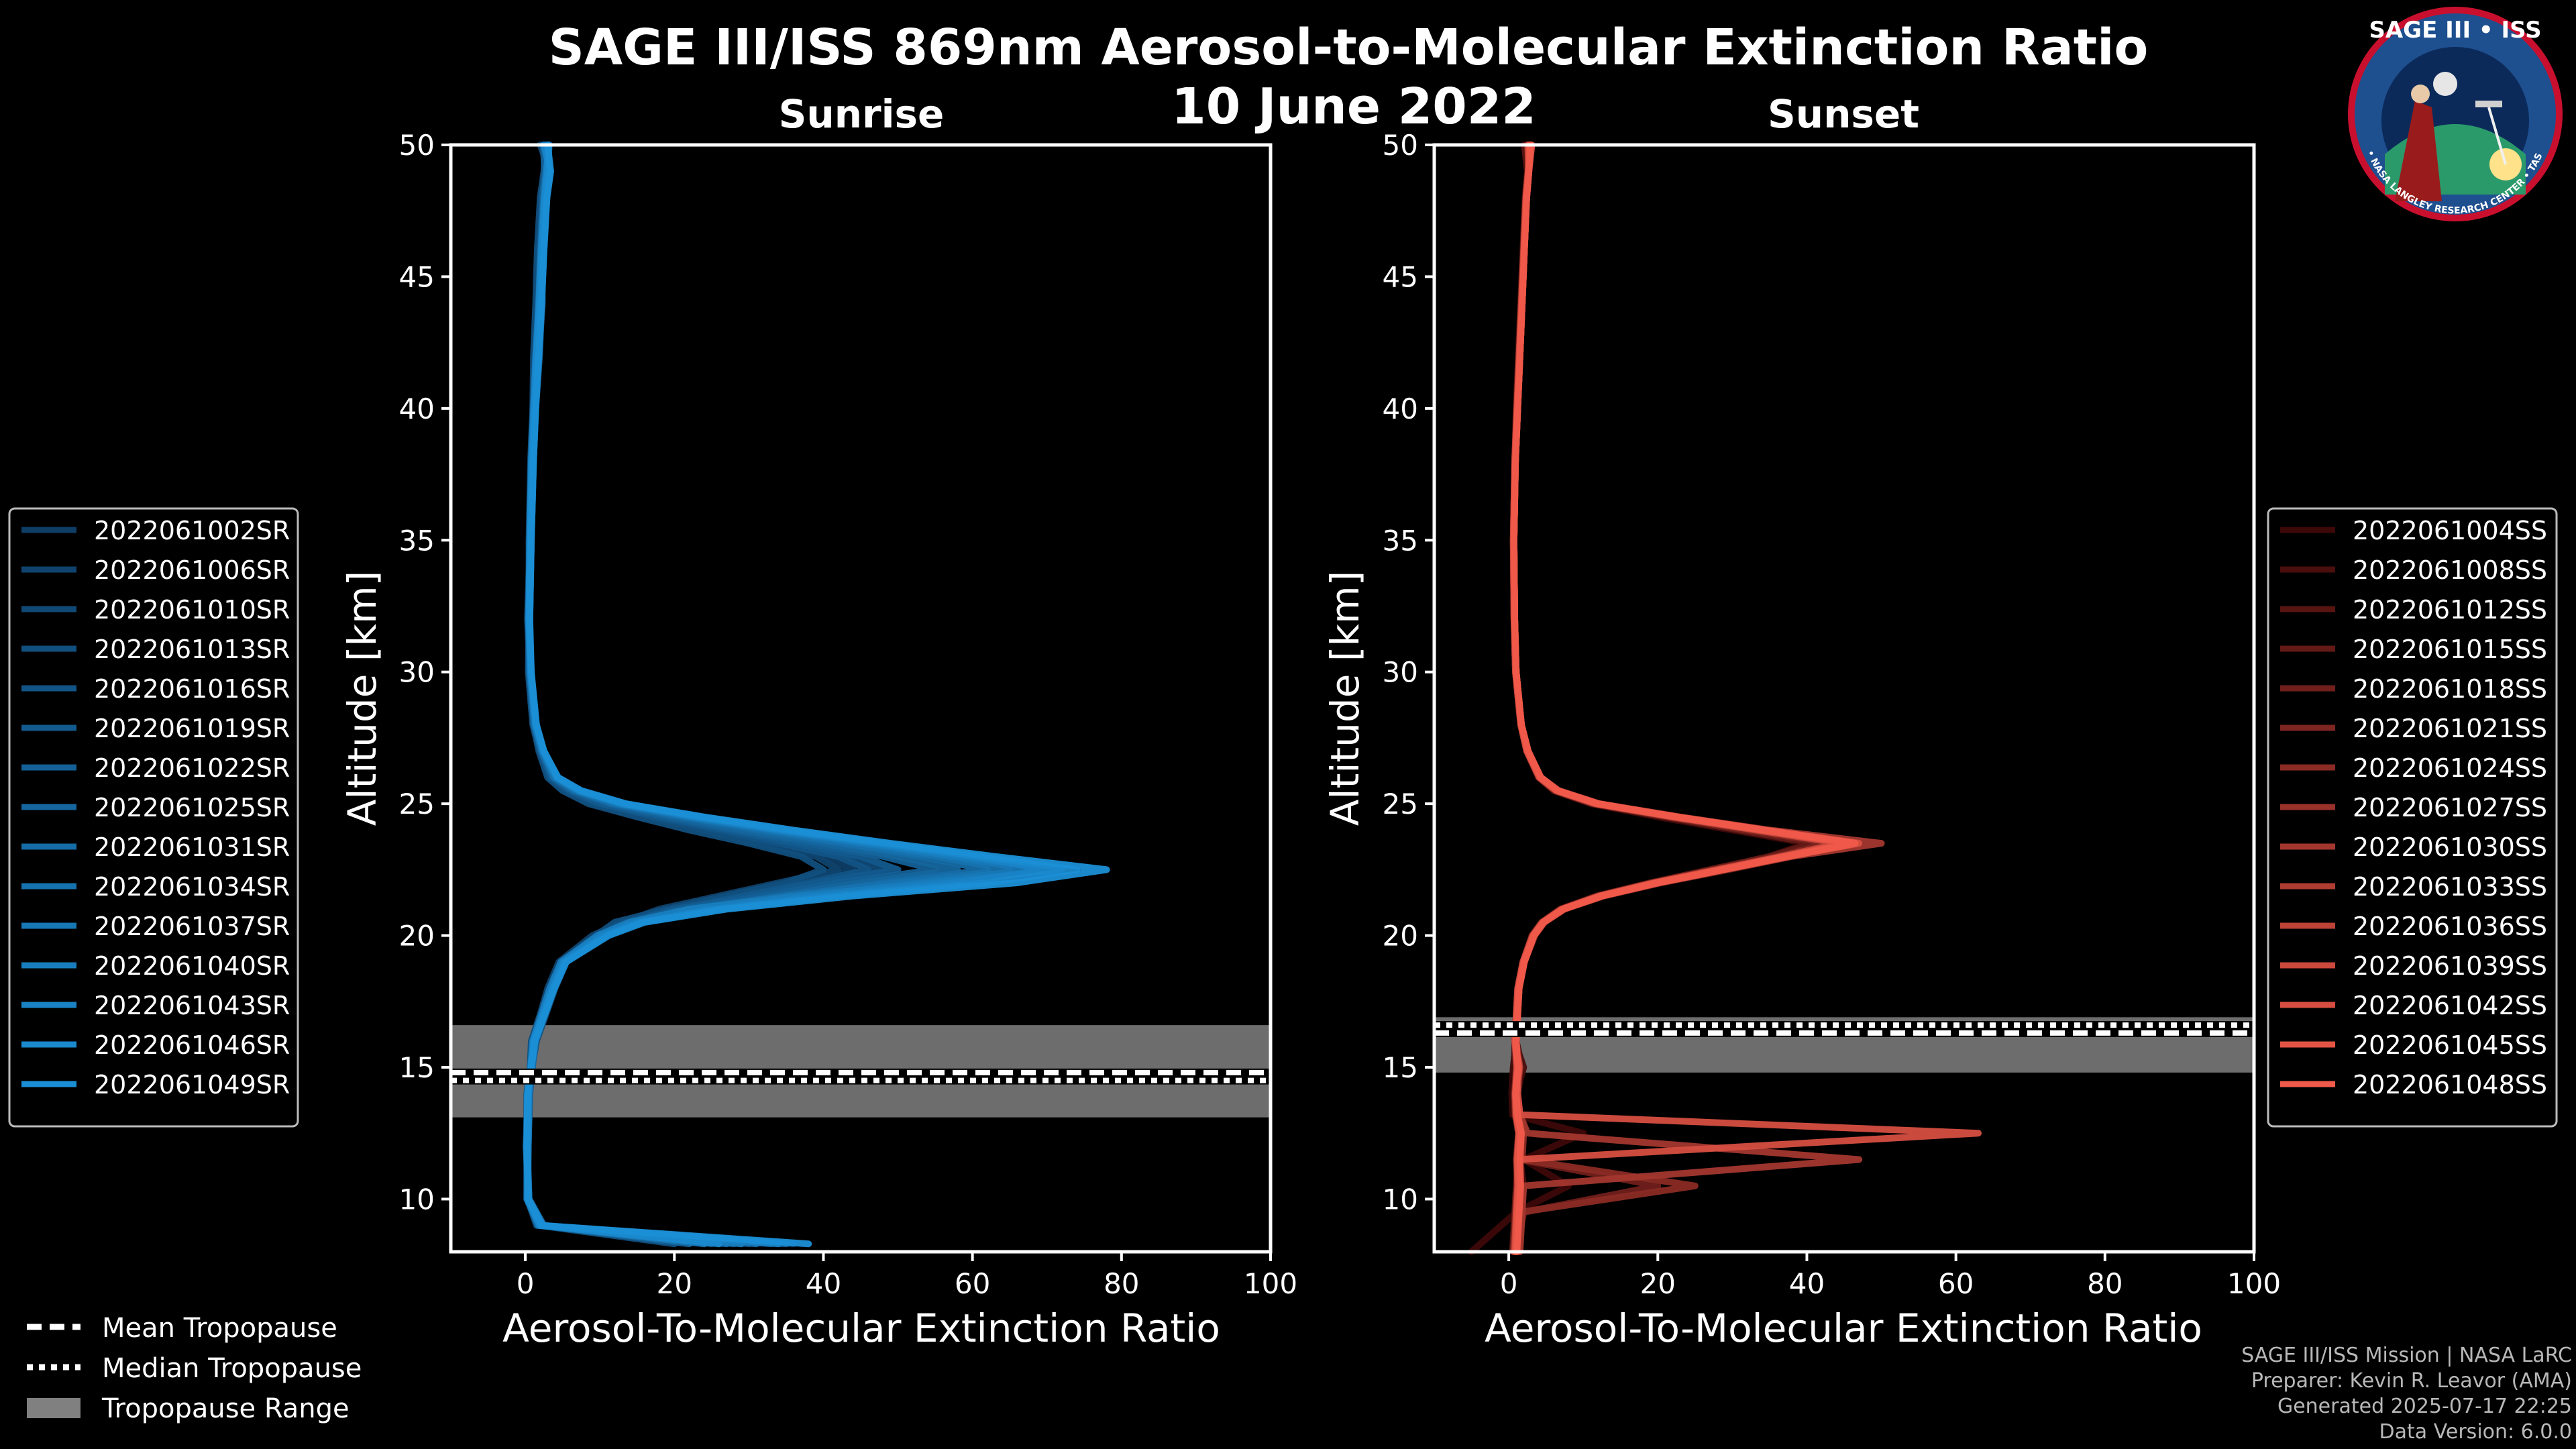 Image resolution: width=2576 pixels, height=1449 pixels. I want to click on sunset-ytick-label: 20, so click(1400, 936).